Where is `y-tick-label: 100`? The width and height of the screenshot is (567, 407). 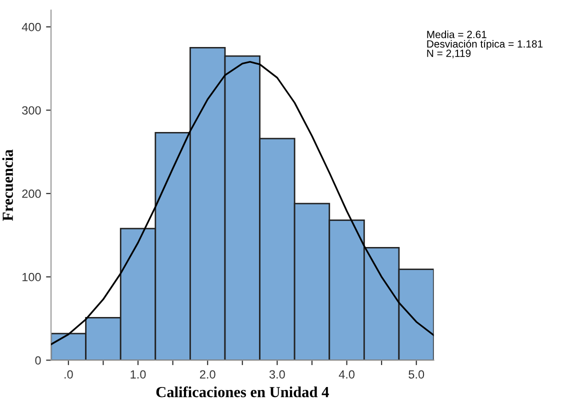
y-tick-label: 100 is located at coordinates (31, 277).